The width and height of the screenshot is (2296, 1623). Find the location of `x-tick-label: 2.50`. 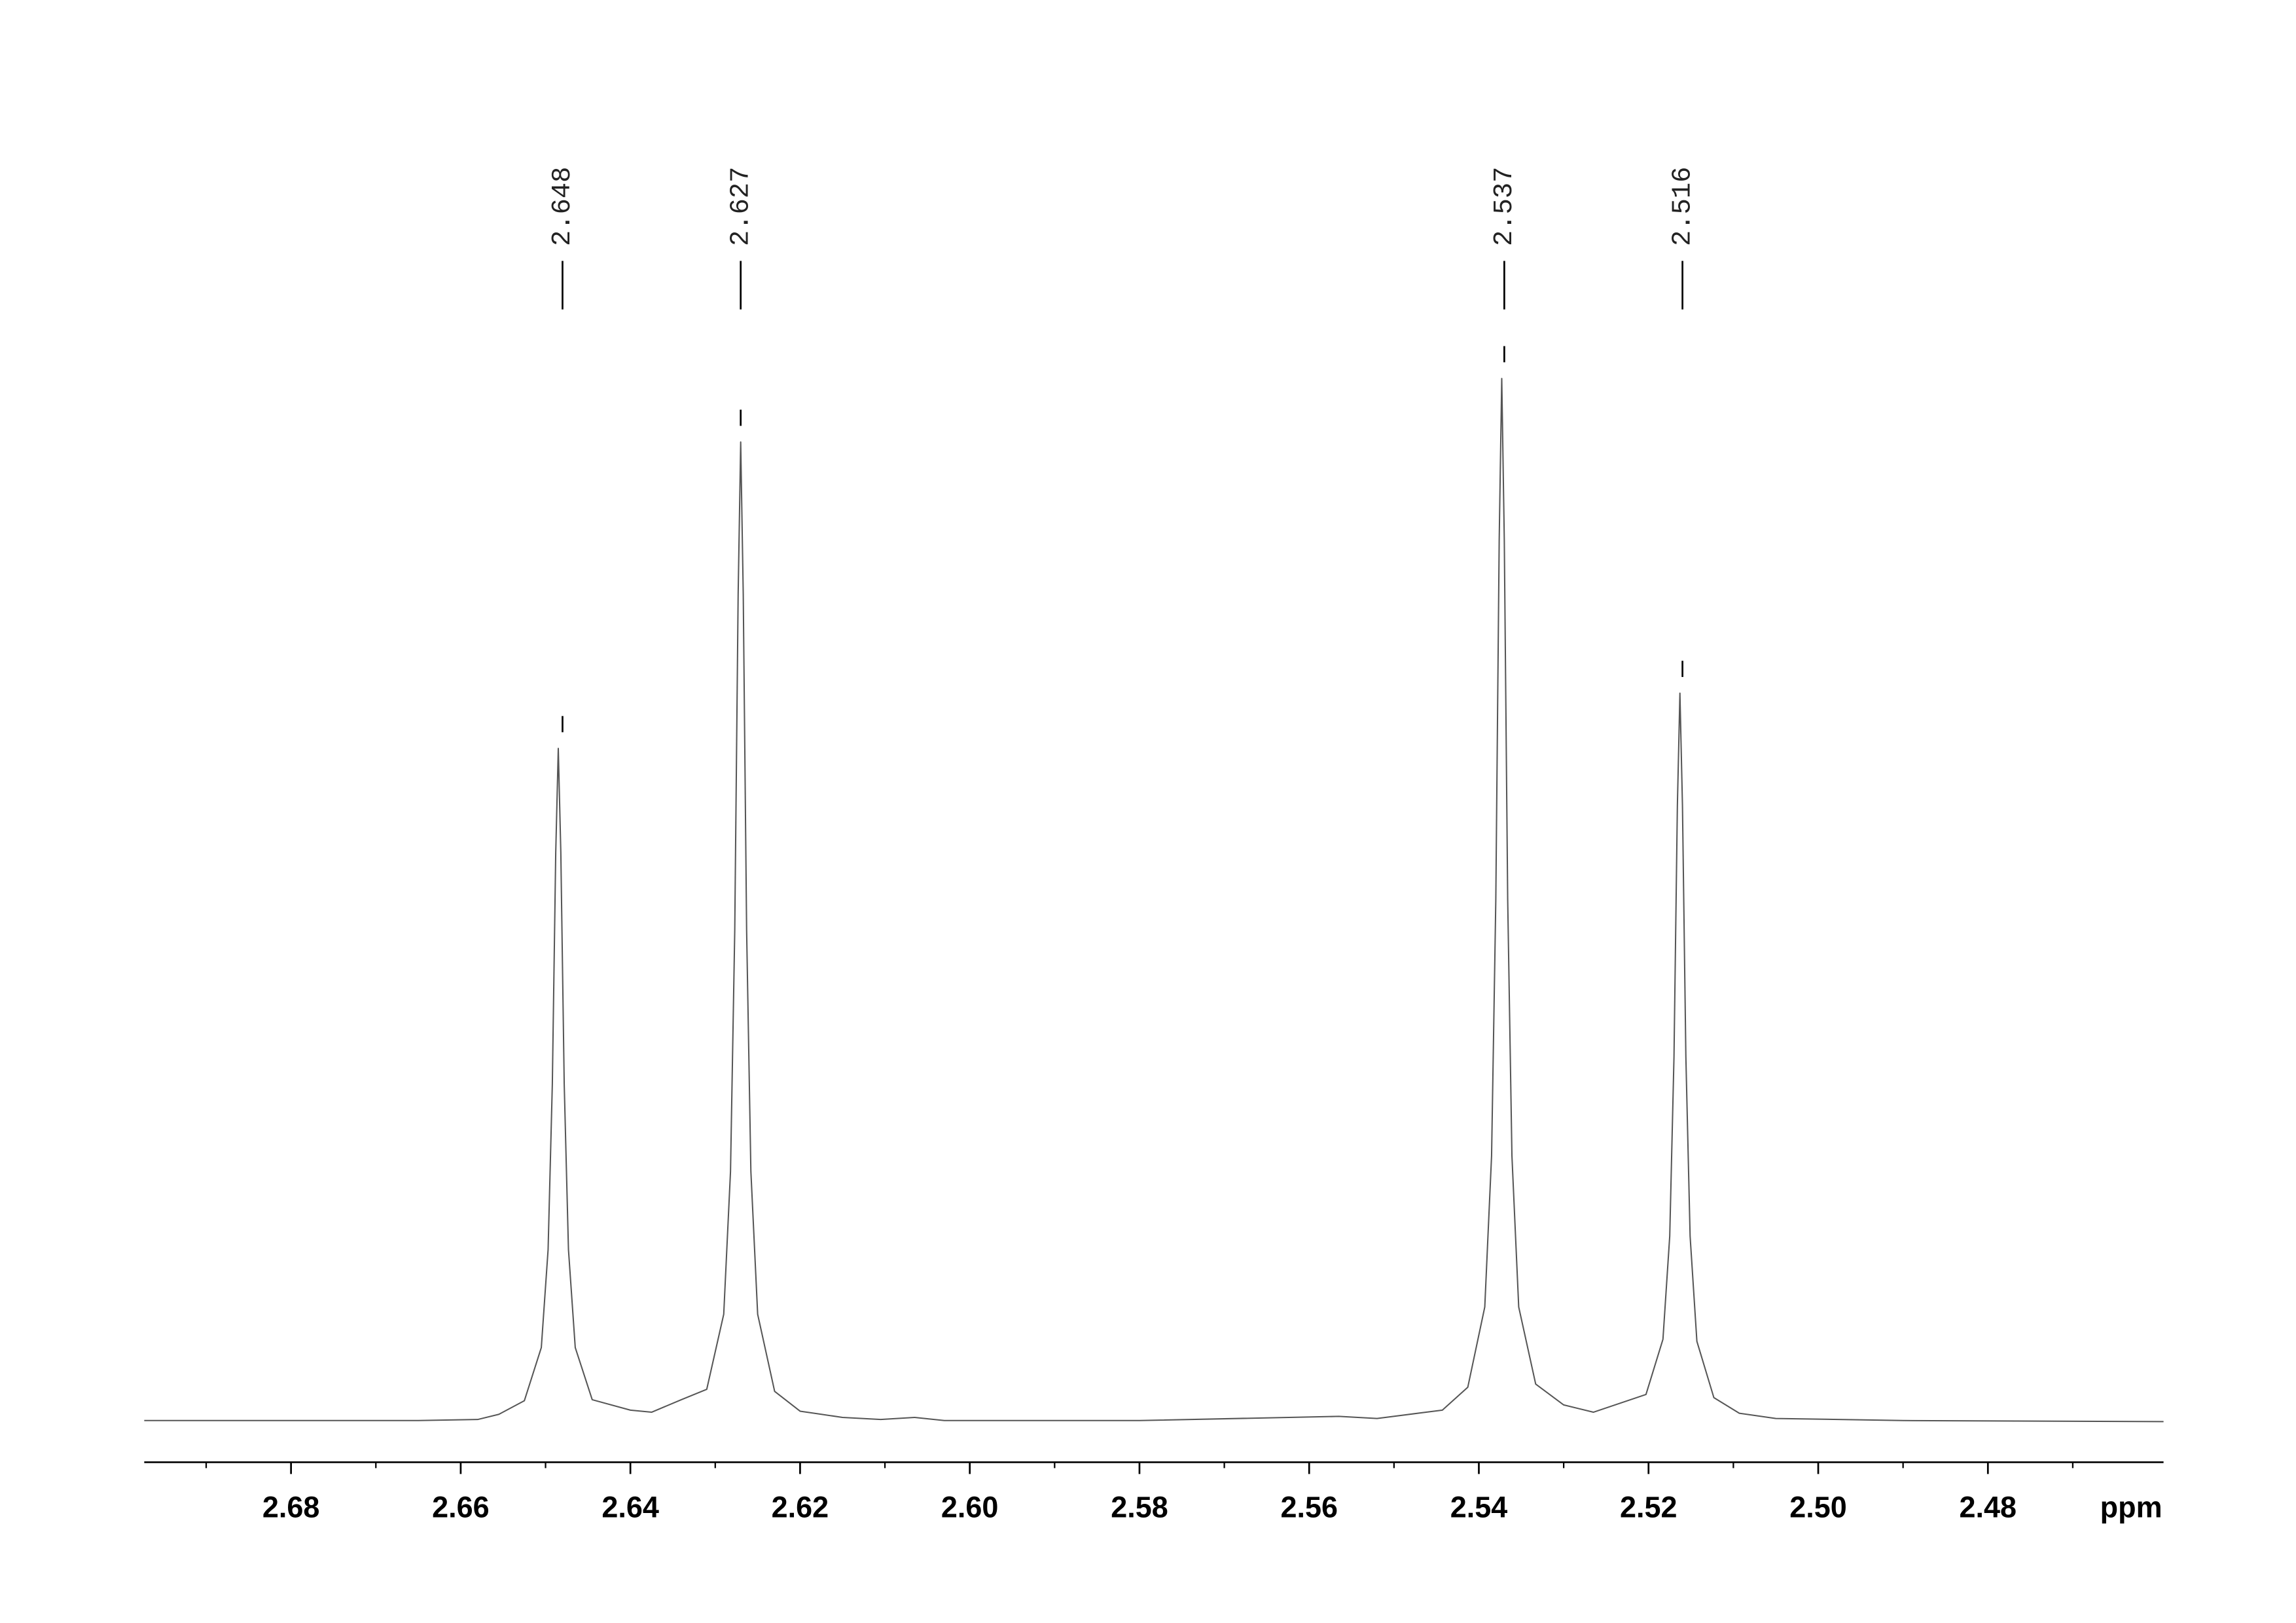

x-tick-label: 2.50 is located at coordinates (1818, 1506).